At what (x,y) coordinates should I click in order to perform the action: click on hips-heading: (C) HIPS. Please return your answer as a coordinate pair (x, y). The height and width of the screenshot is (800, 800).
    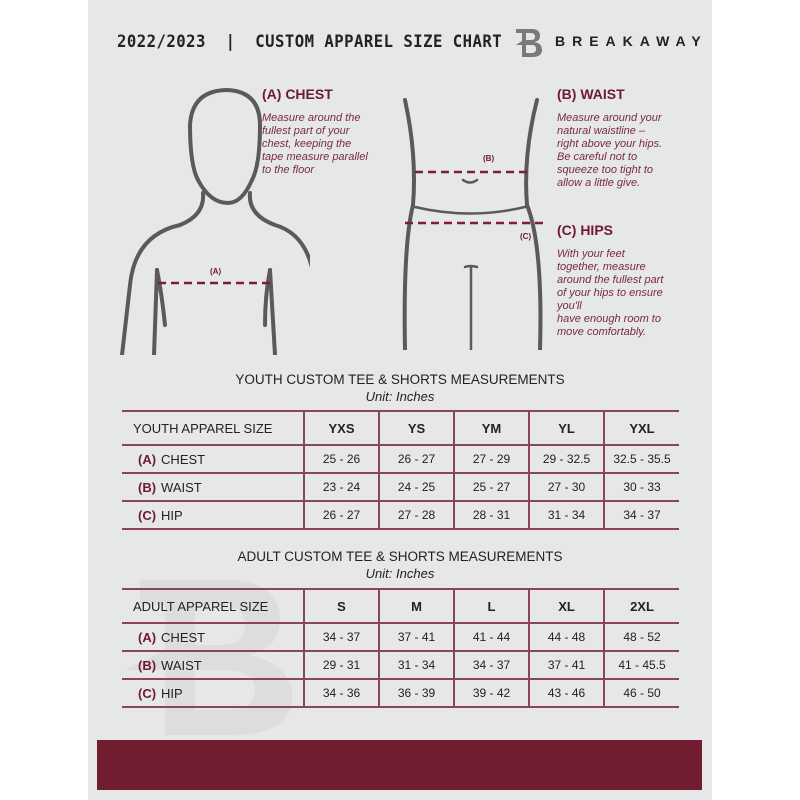
    Looking at the image, I should click on (585, 230).